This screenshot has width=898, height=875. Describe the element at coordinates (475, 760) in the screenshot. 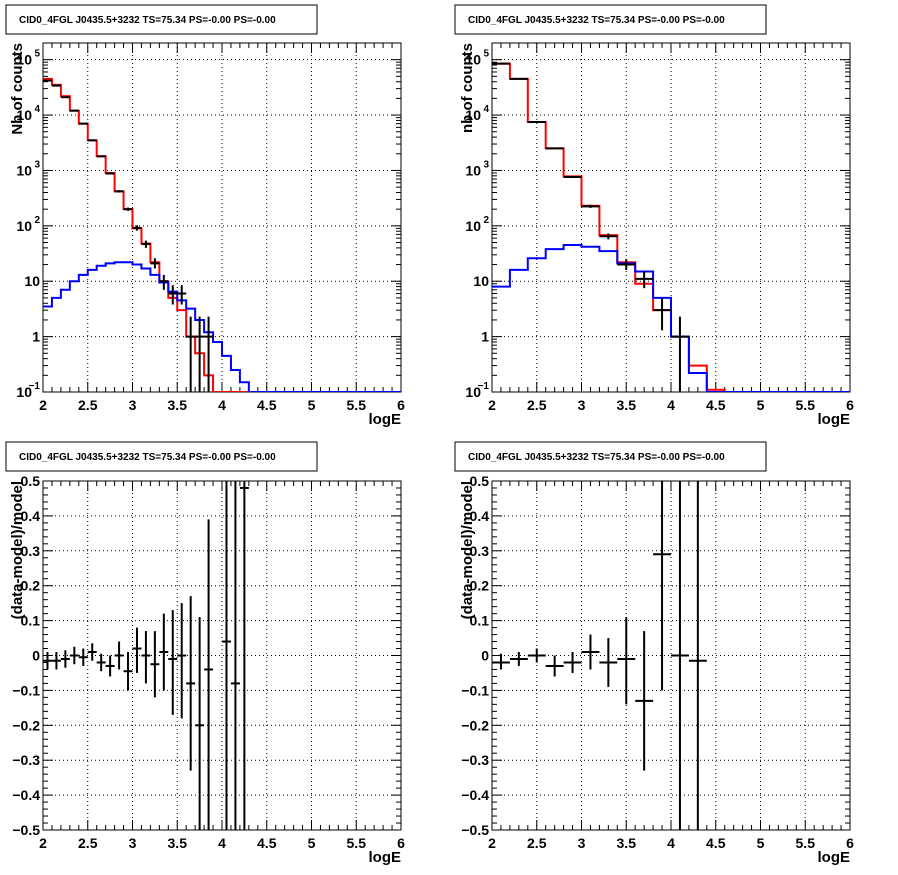

I see `y-tick-label: −0.3` at that location.